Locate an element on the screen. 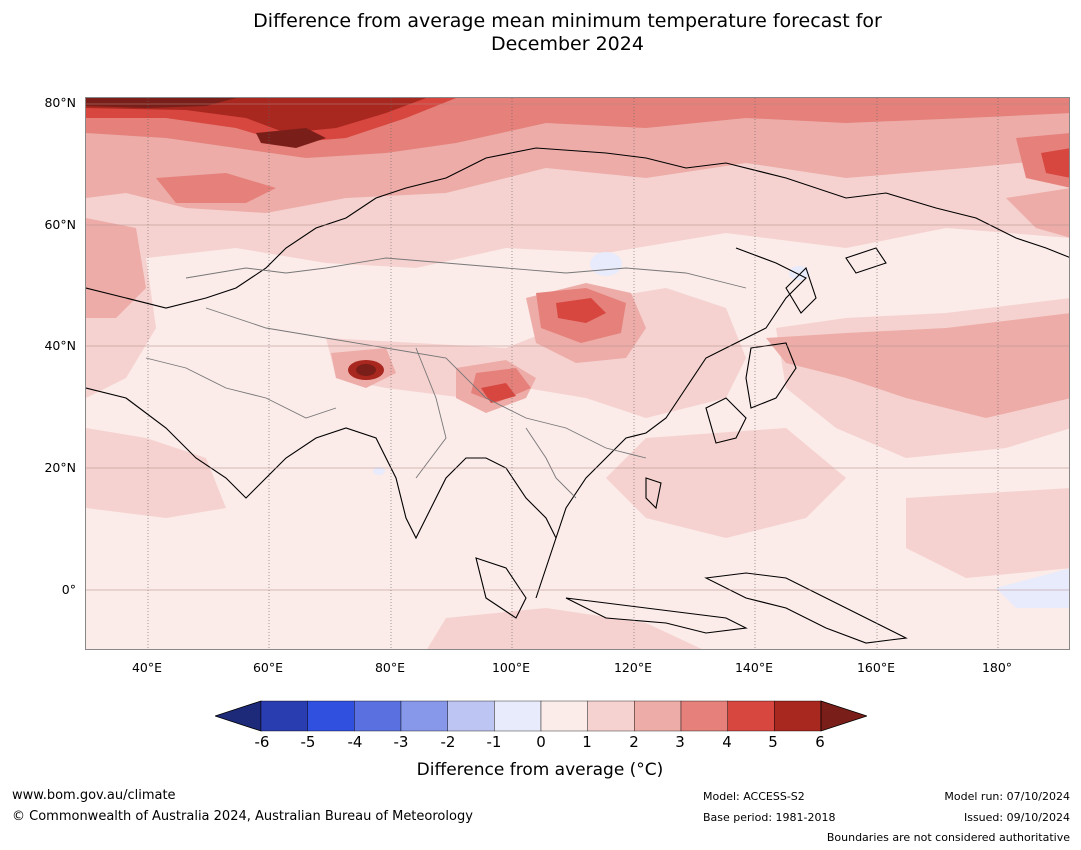  colorbar-extend-max is located at coordinates (843, 716).